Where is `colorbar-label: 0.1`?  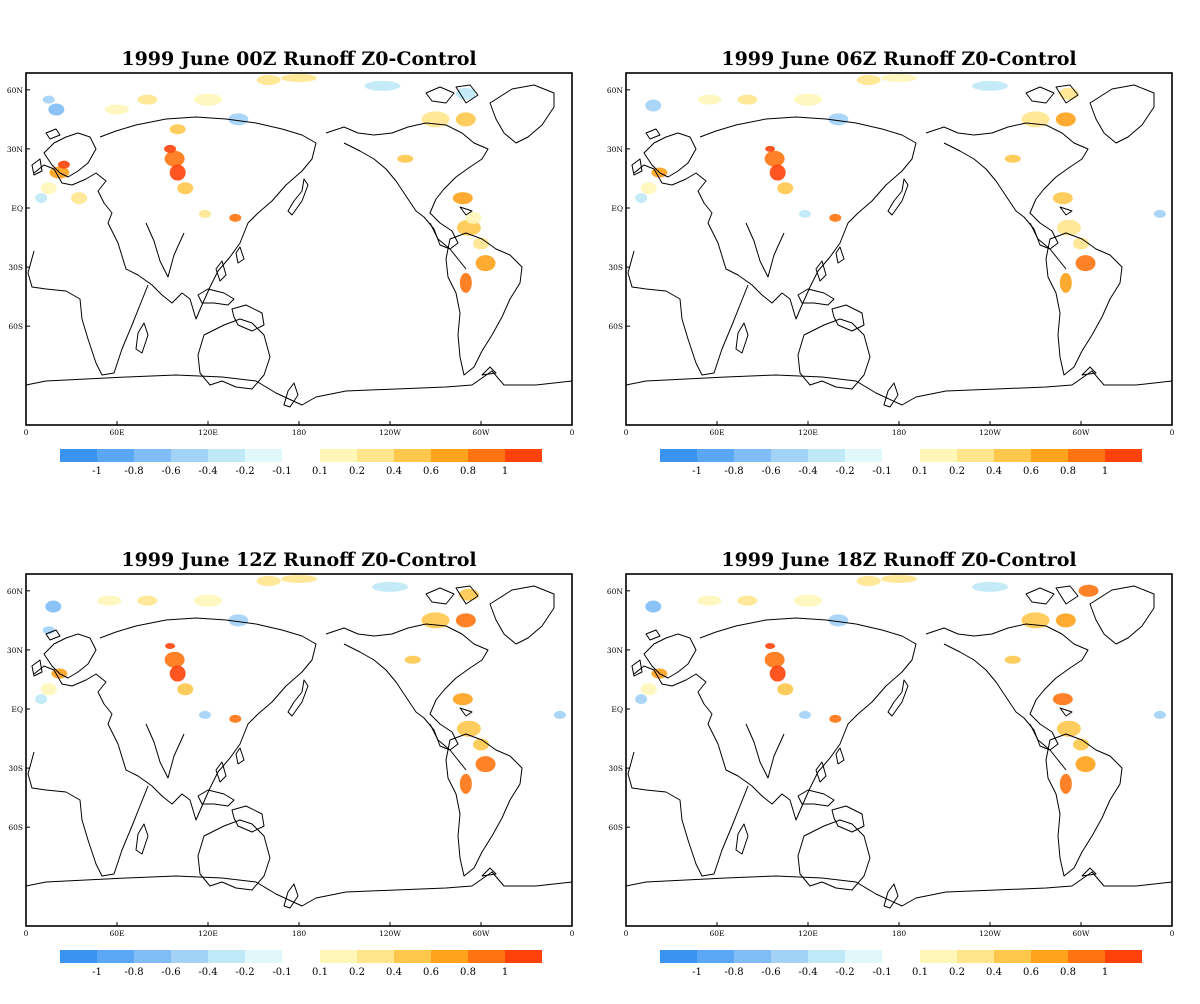 colorbar-label: 0.1 is located at coordinates (320, 972).